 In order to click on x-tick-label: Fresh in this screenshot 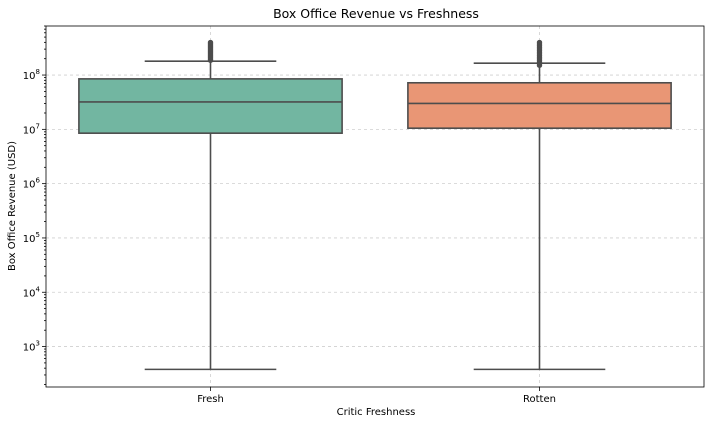, I will do `click(210, 399)`.